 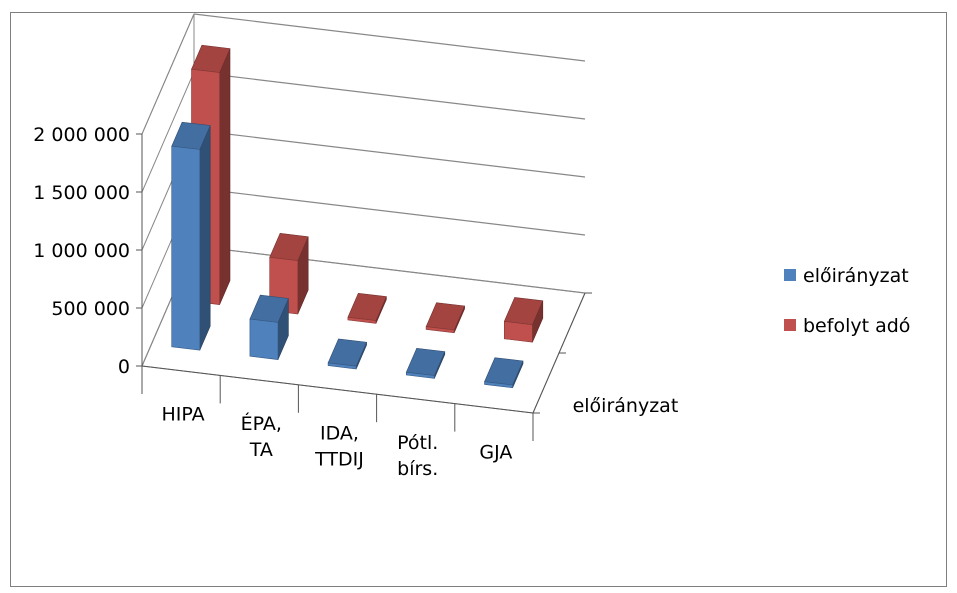 What do you see at coordinates (856, 276) in the screenshot?
I see `legend-label: előirányzat` at bounding box center [856, 276].